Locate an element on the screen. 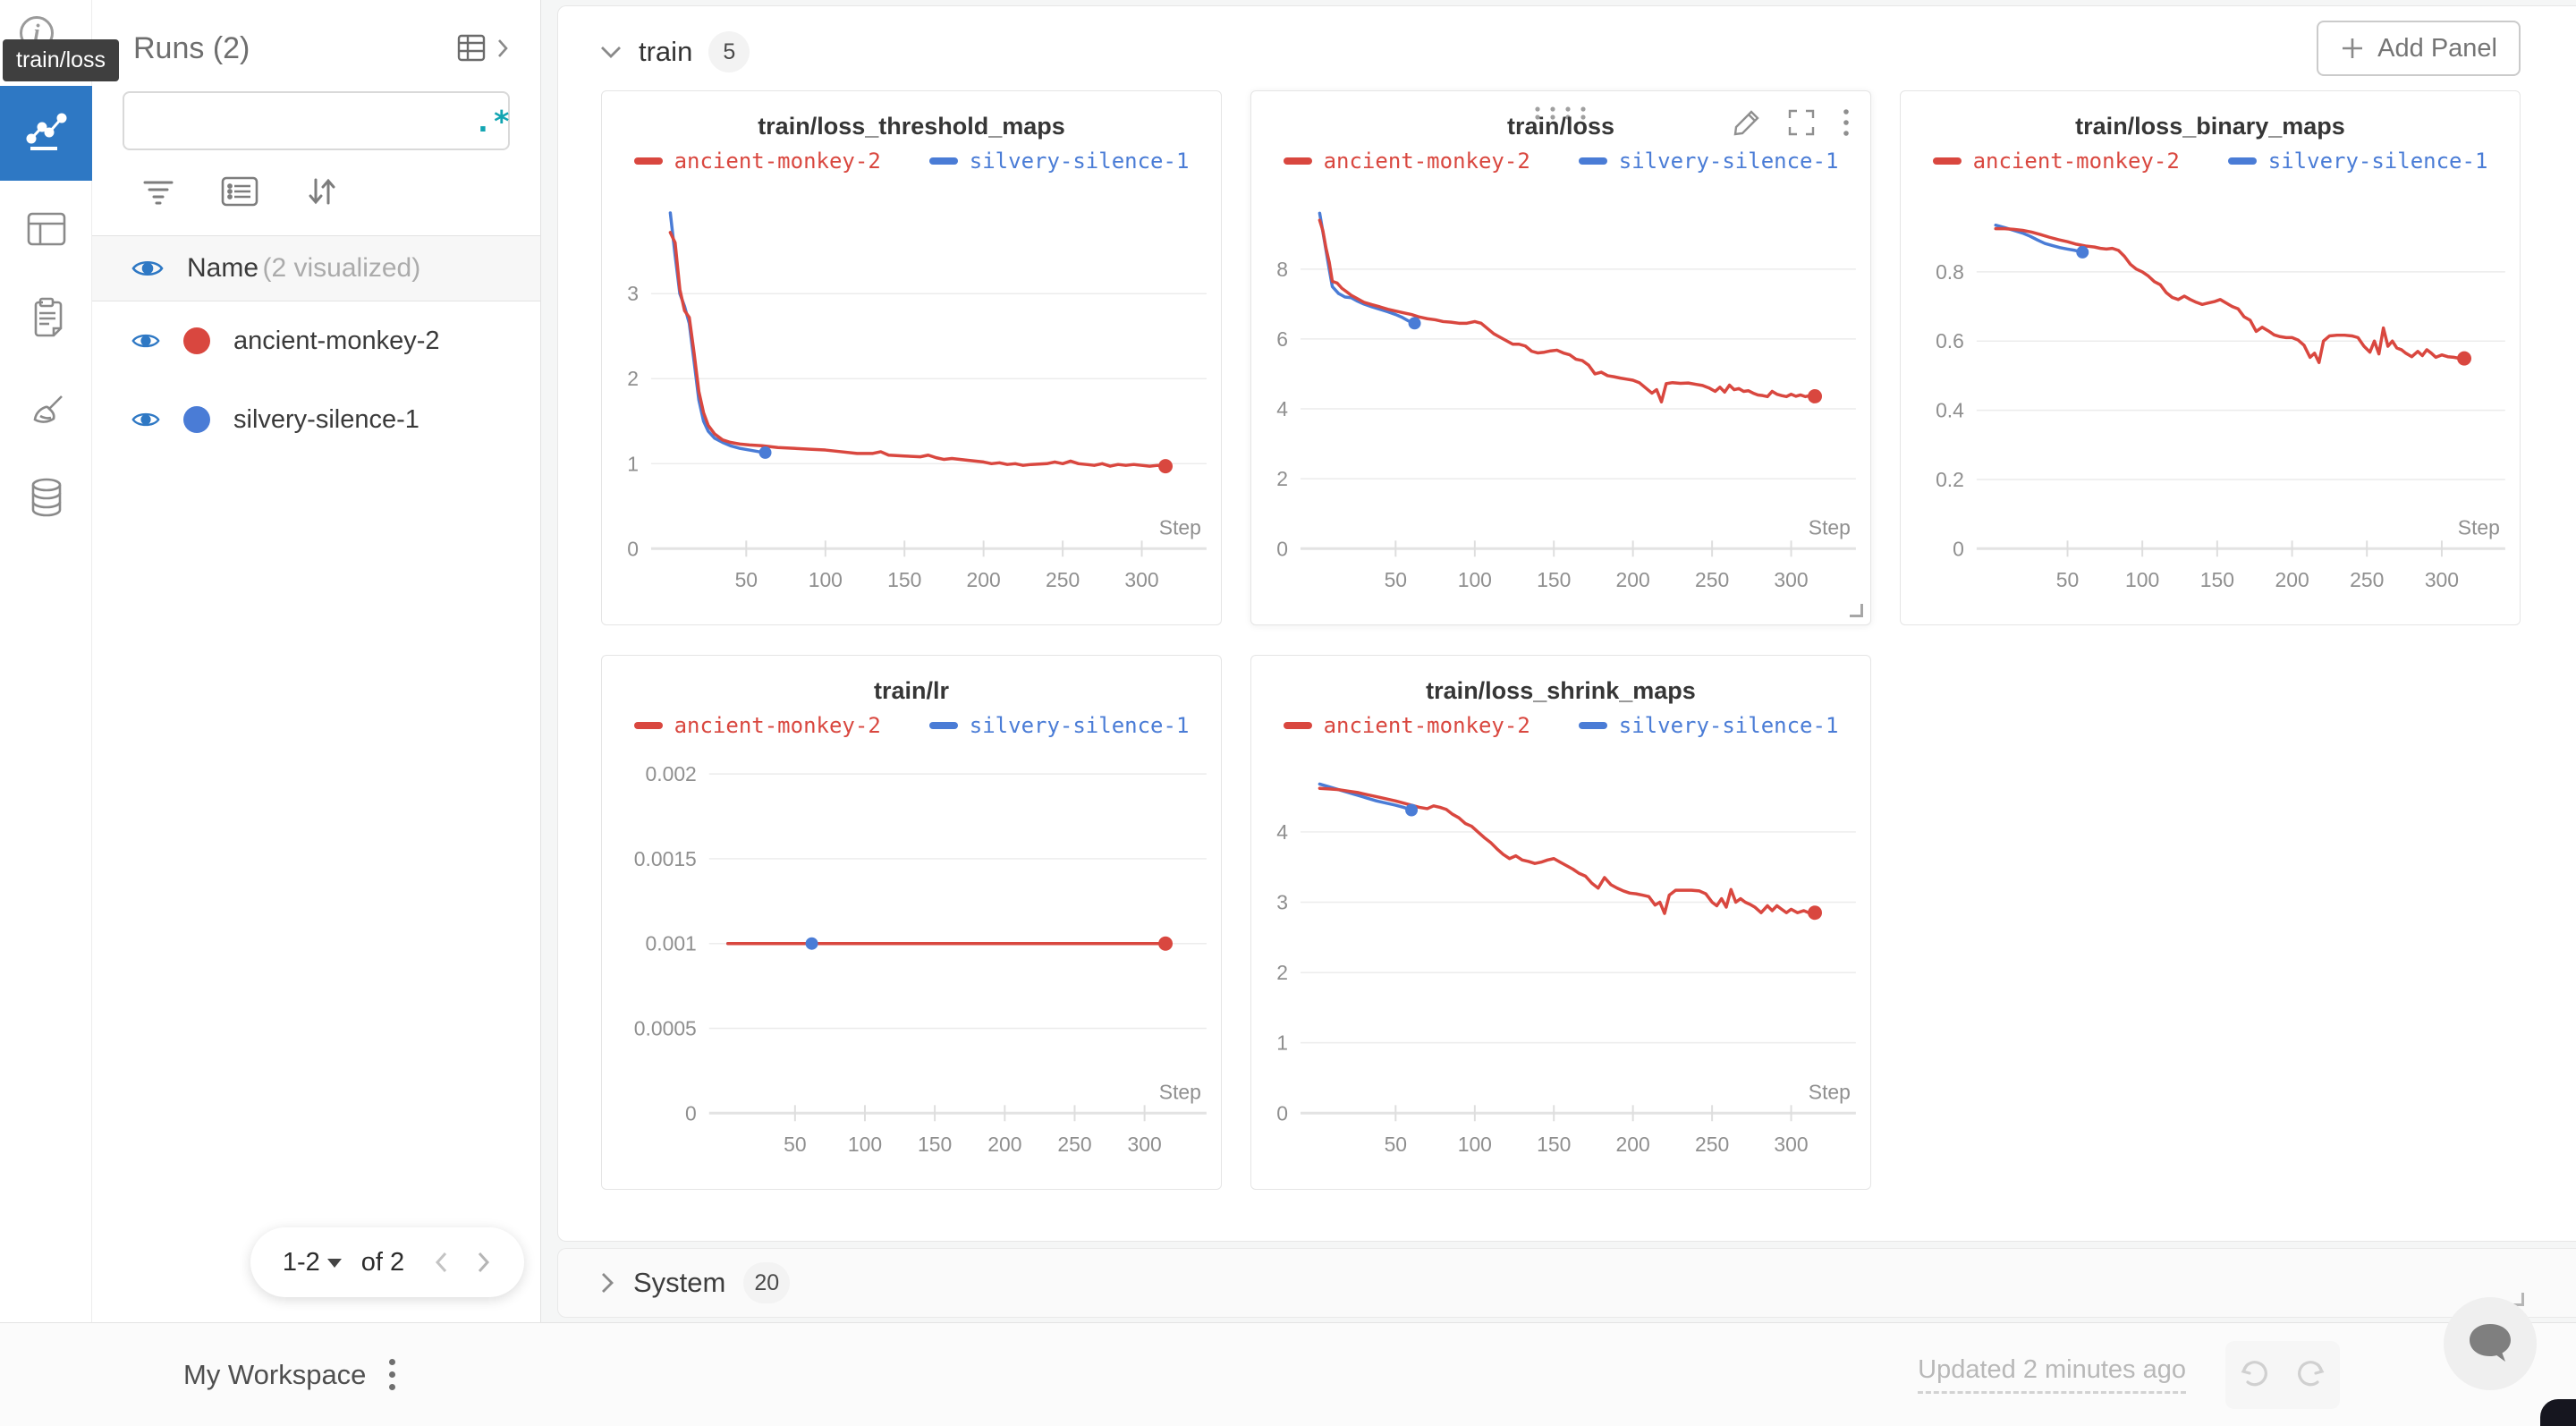 The width and height of the screenshot is (2576, 1426). chart-title: train/loss is located at coordinates (1560, 127).